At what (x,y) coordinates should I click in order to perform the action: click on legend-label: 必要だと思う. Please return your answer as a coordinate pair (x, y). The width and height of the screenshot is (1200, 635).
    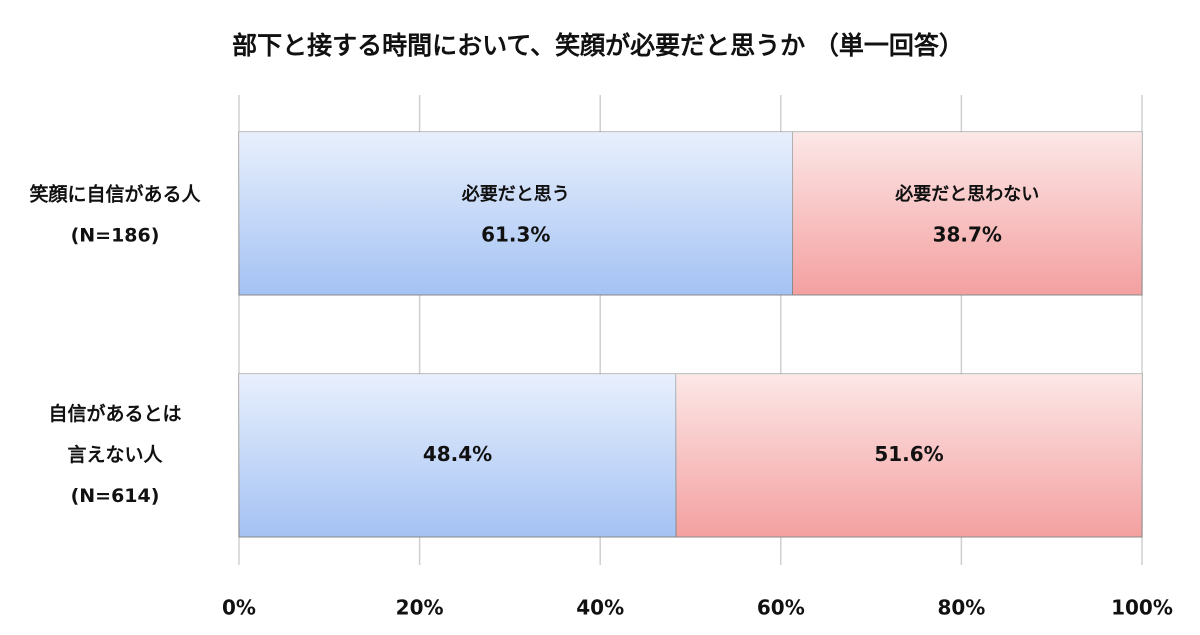
    Looking at the image, I should click on (515, 194).